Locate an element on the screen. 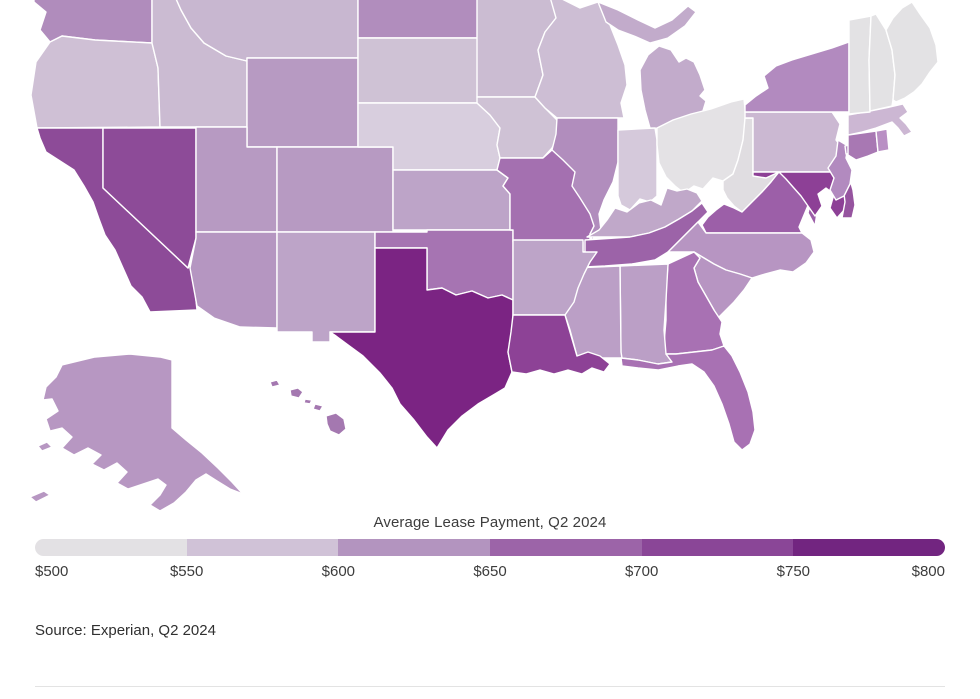 Image resolution: width=980 pixels, height=699 pixels. legend-tick: $600 is located at coordinates (338, 571).